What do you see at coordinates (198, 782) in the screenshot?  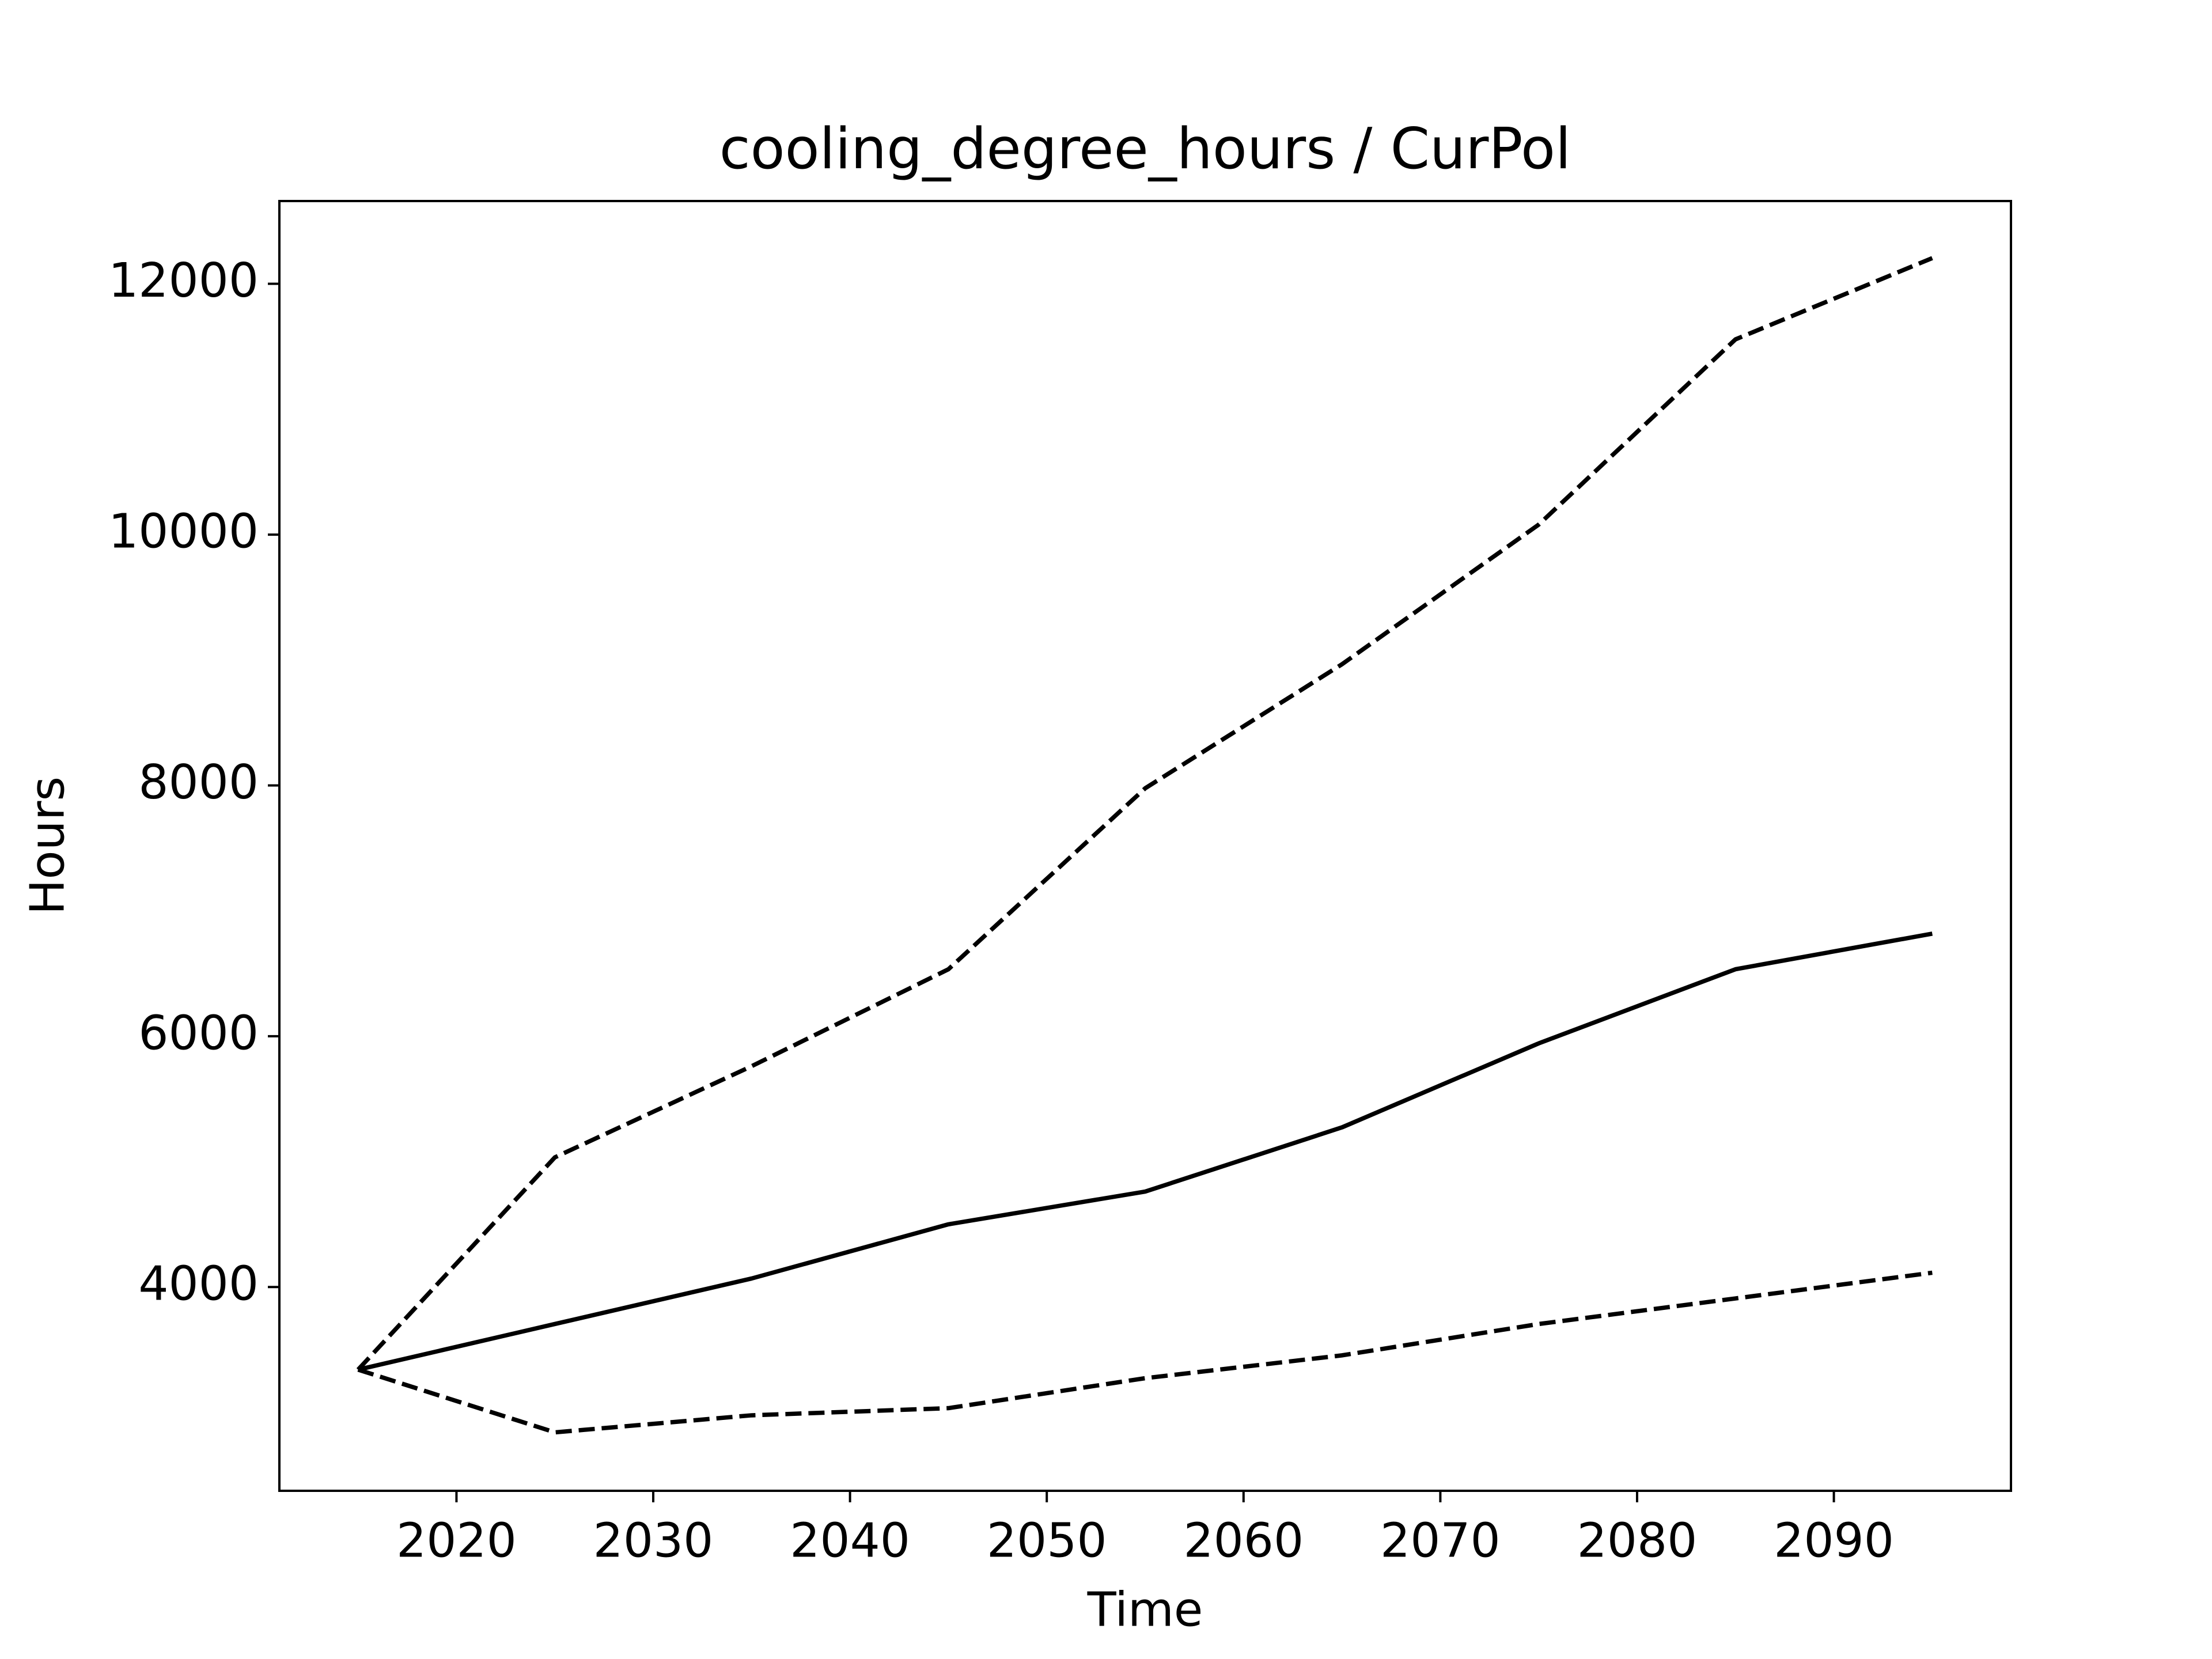 I see `y-tick-label: 8000` at bounding box center [198, 782].